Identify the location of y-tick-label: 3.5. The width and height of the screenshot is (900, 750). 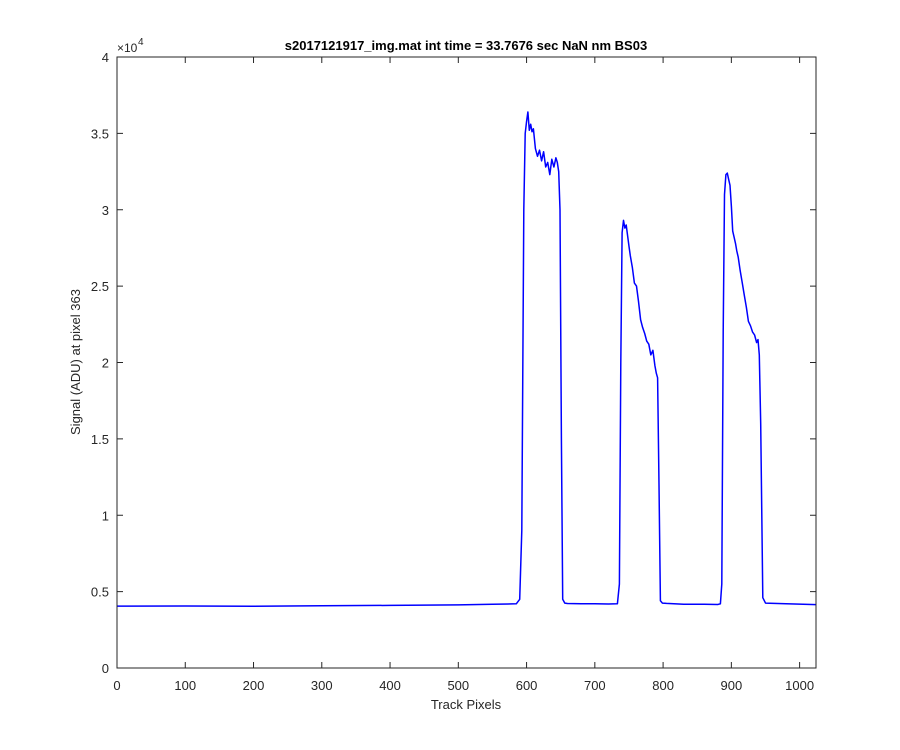
(100, 133).